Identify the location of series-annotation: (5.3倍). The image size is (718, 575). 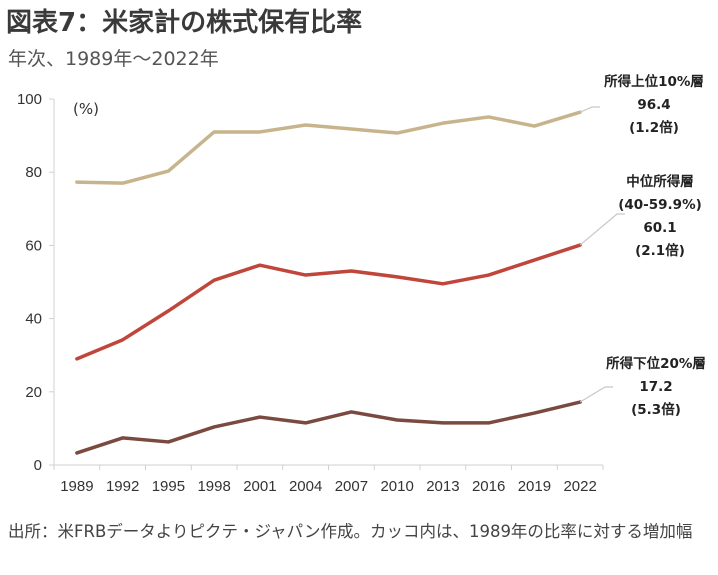
(656, 409).